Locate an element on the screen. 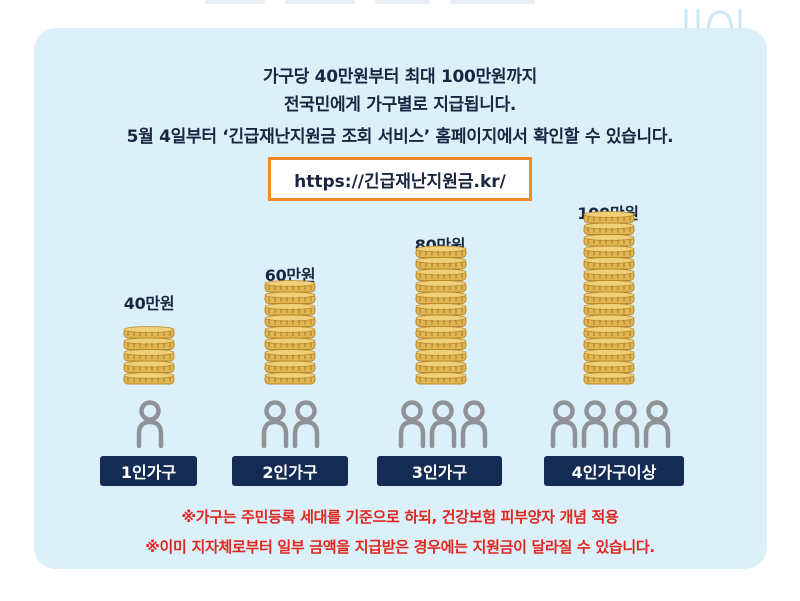  household-tag-label: 2인가구 is located at coordinates (290, 472).